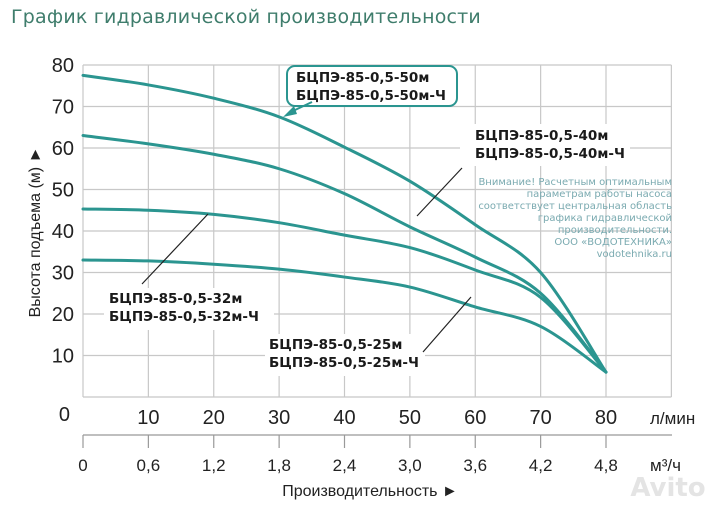 The width and height of the screenshot is (720, 513). What do you see at coordinates (303, 106) in the screenshot?
I see `arrow-shaft` at bounding box center [303, 106].